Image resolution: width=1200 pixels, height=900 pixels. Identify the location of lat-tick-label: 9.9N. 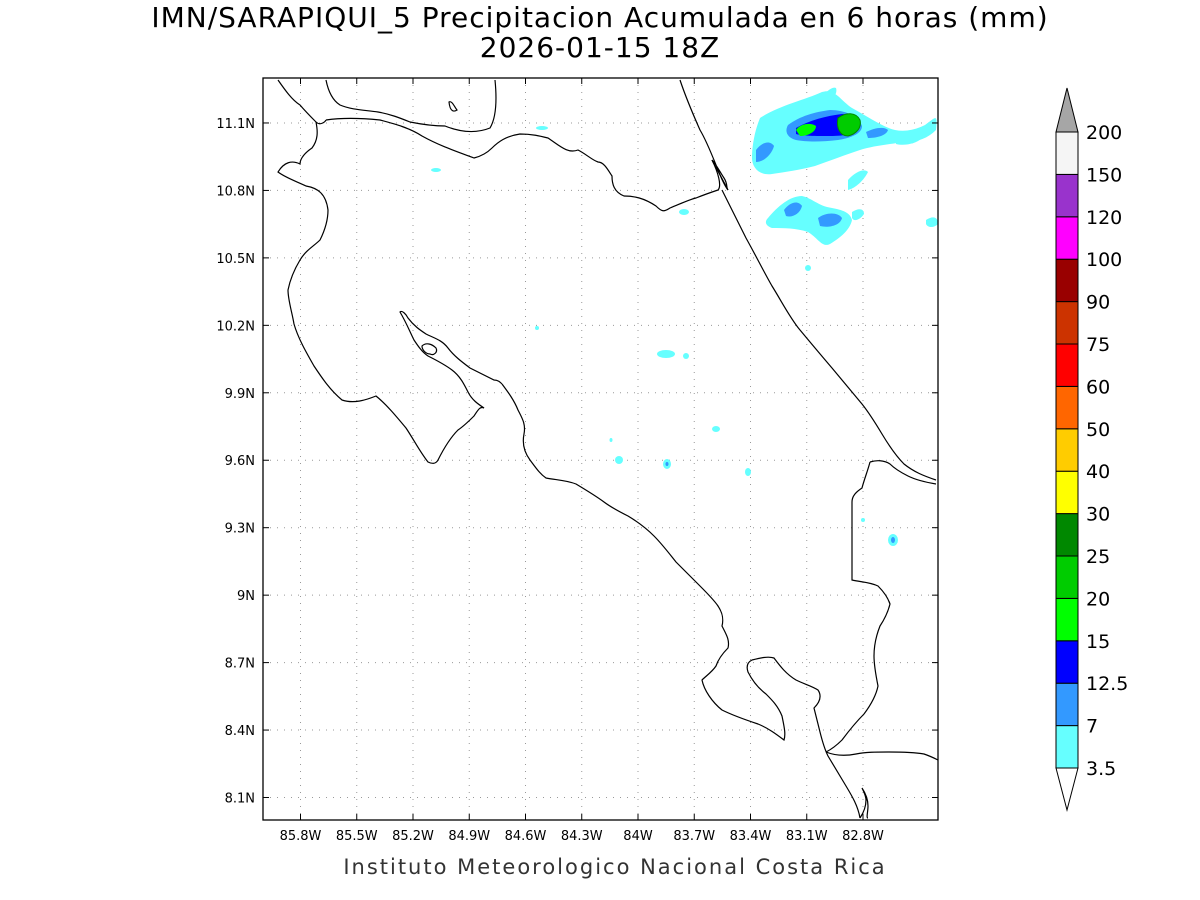
(240, 394).